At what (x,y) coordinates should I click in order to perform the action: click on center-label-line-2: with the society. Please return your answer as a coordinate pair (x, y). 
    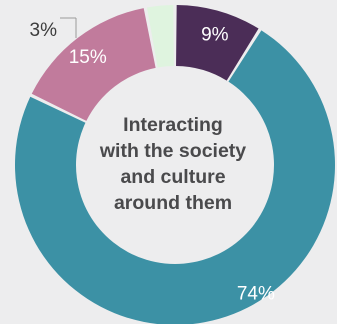
    Looking at the image, I should click on (172, 151).